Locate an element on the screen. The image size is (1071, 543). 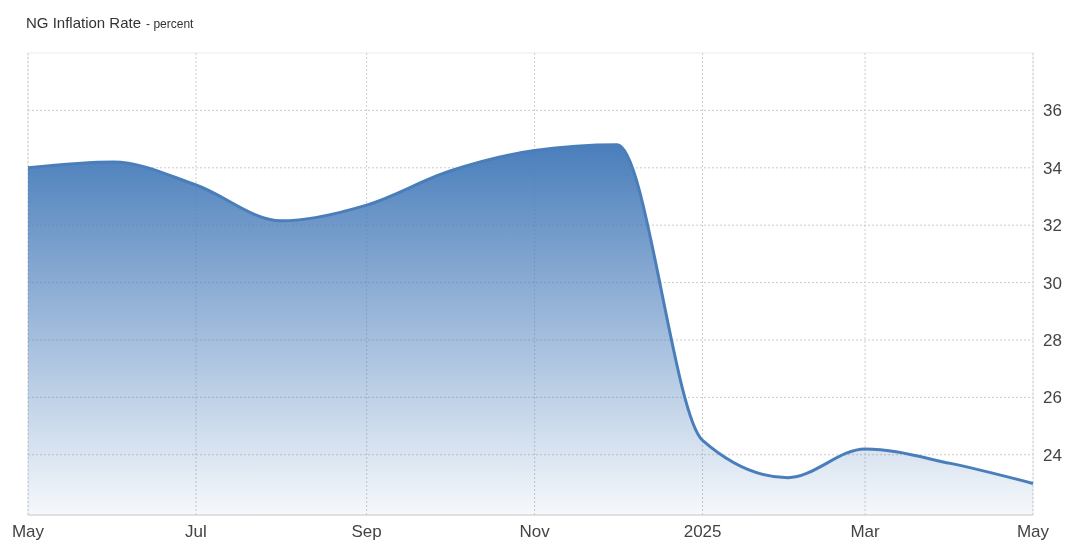
x-tick-label: Mar is located at coordinates (865, 531).